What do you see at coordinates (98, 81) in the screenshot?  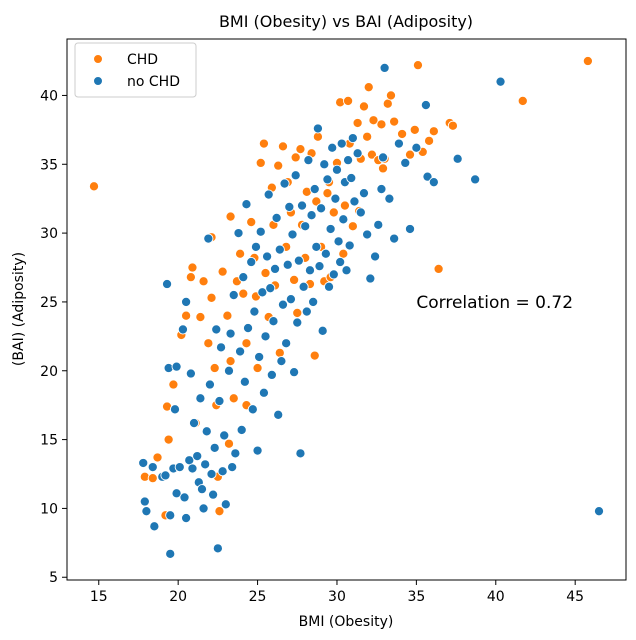 I see `legend-marker-no-chd` at bounding box center [98, 81].